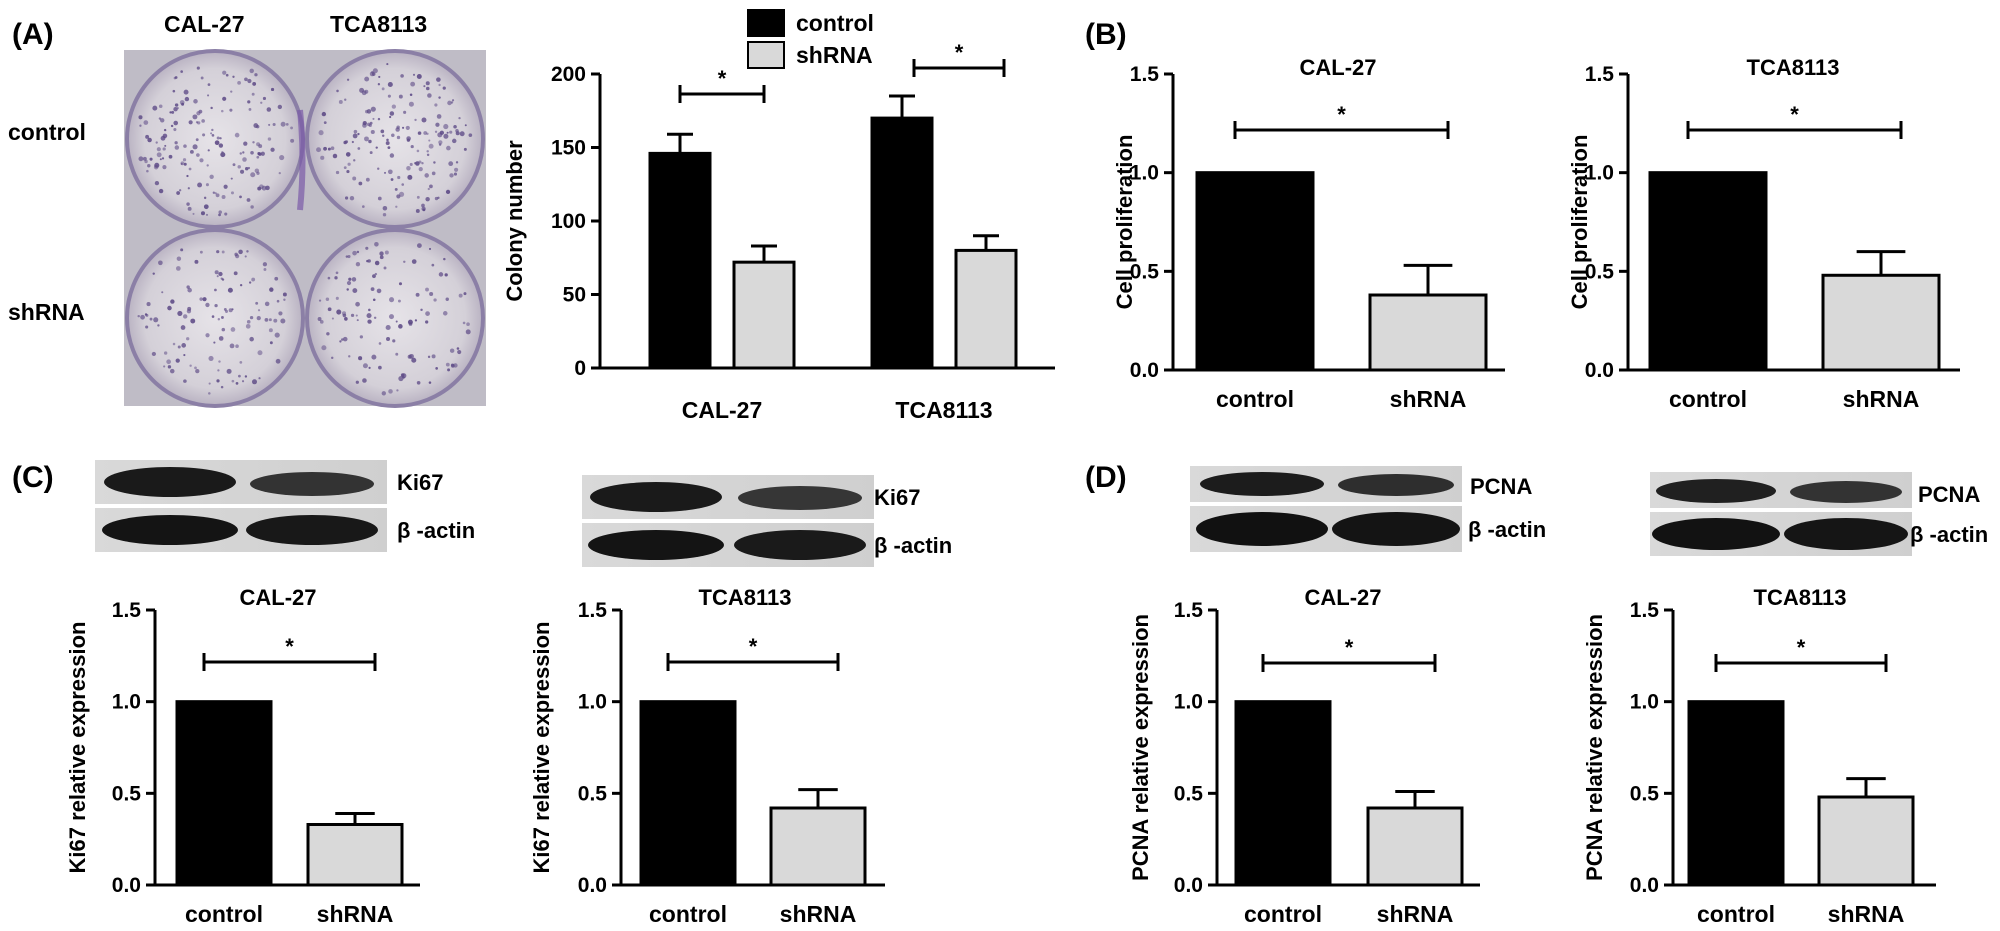 The height and width of the screenshot is (931, 2000). I want to click on legend-label-shrna: shRNA, so click(834, 55).